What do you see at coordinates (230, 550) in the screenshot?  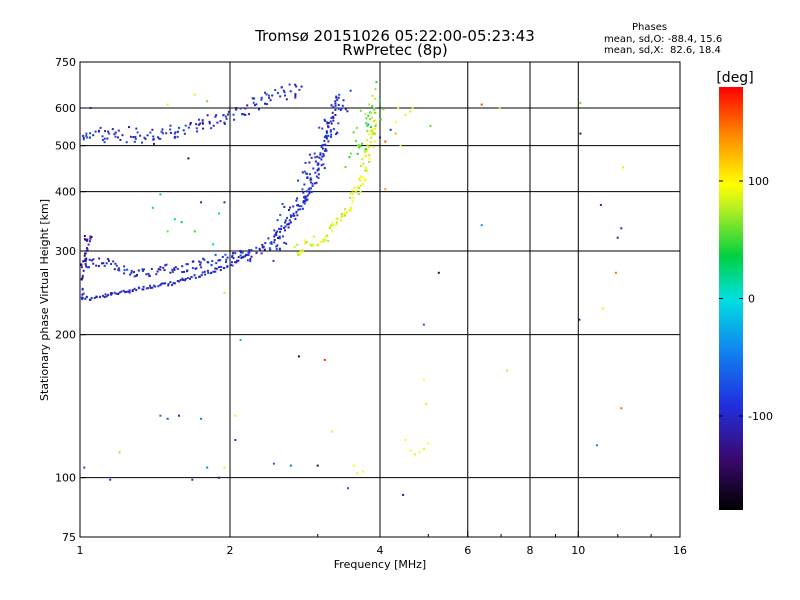 I see `x-tick-label-2: 2` at bounding box center [230, 550].